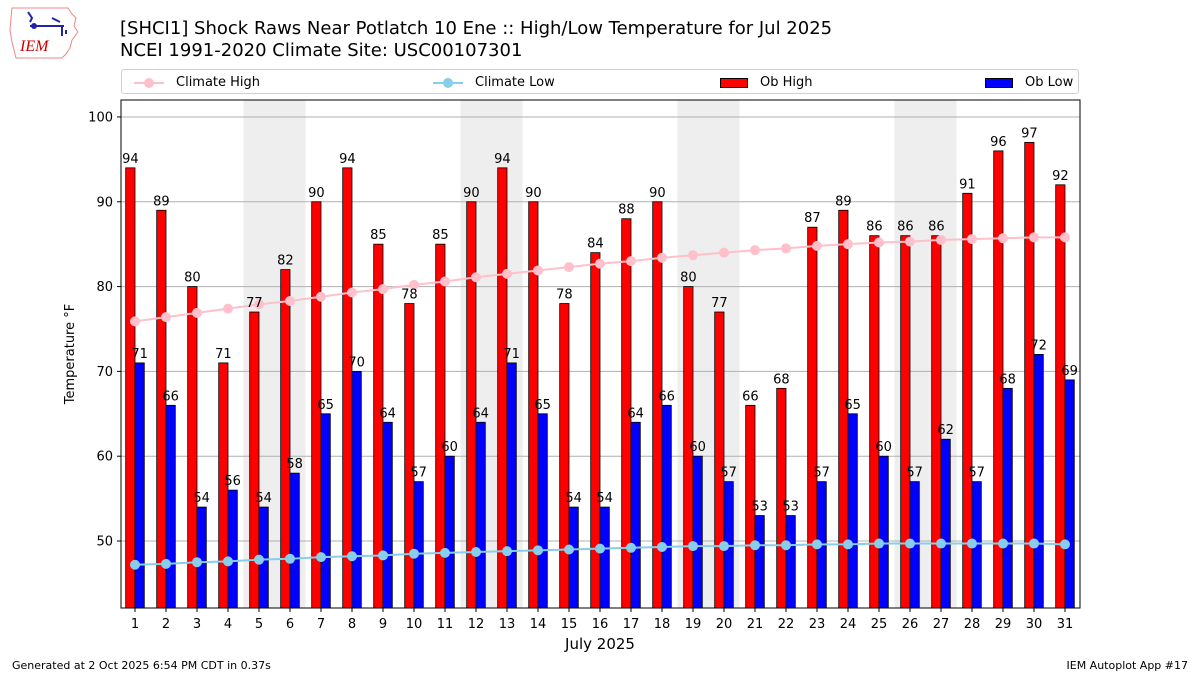 The width and height of the screenshot is (1200, 675). Describe the element at coordinates (515, 82) in the screenshot. I see `legend-label: Climate Low` at that location.